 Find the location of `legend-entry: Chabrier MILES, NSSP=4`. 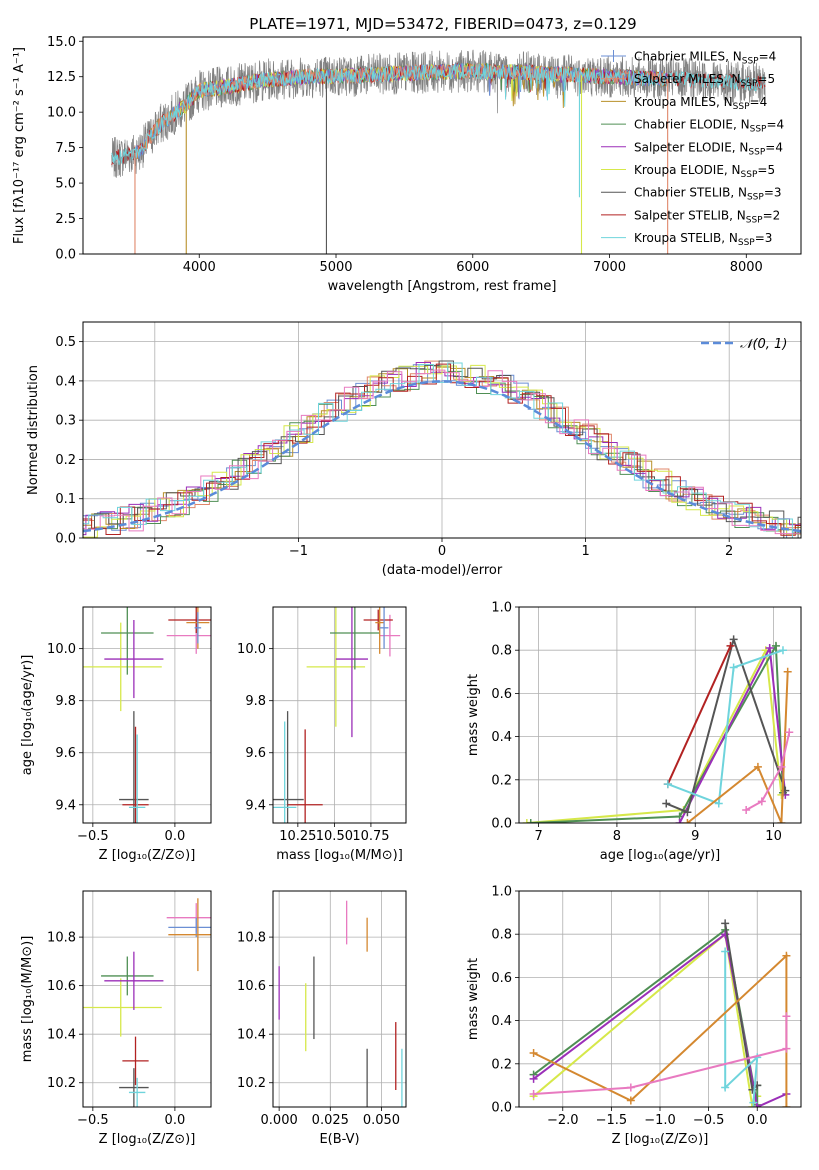

legend-entry: Chabrier MILES, NSSP=4 is located at coordinates (705, 58).